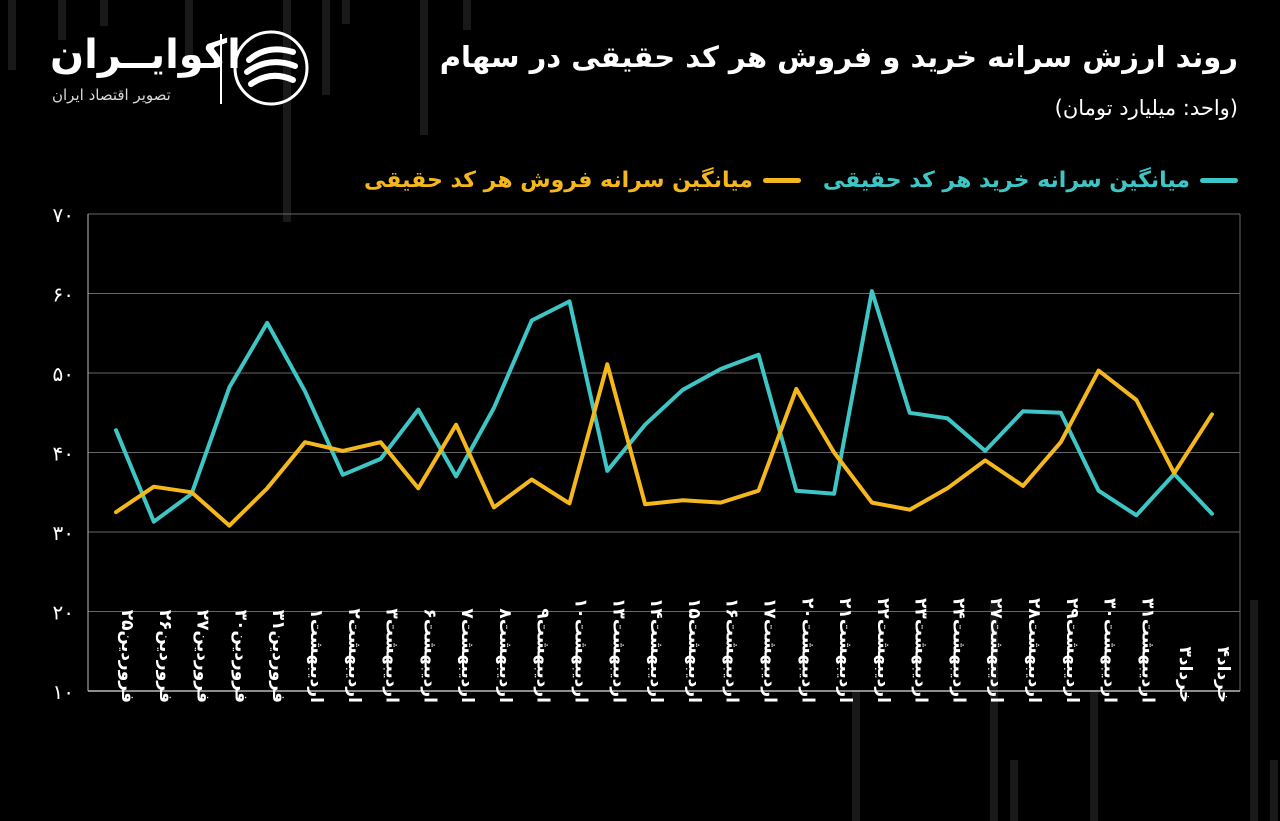 The width and height of the screenshot is (1280, 821). Describe the element at coordinates (63, 533) in the screenshot. I see `y-tick-label: ۳۰` at that location.